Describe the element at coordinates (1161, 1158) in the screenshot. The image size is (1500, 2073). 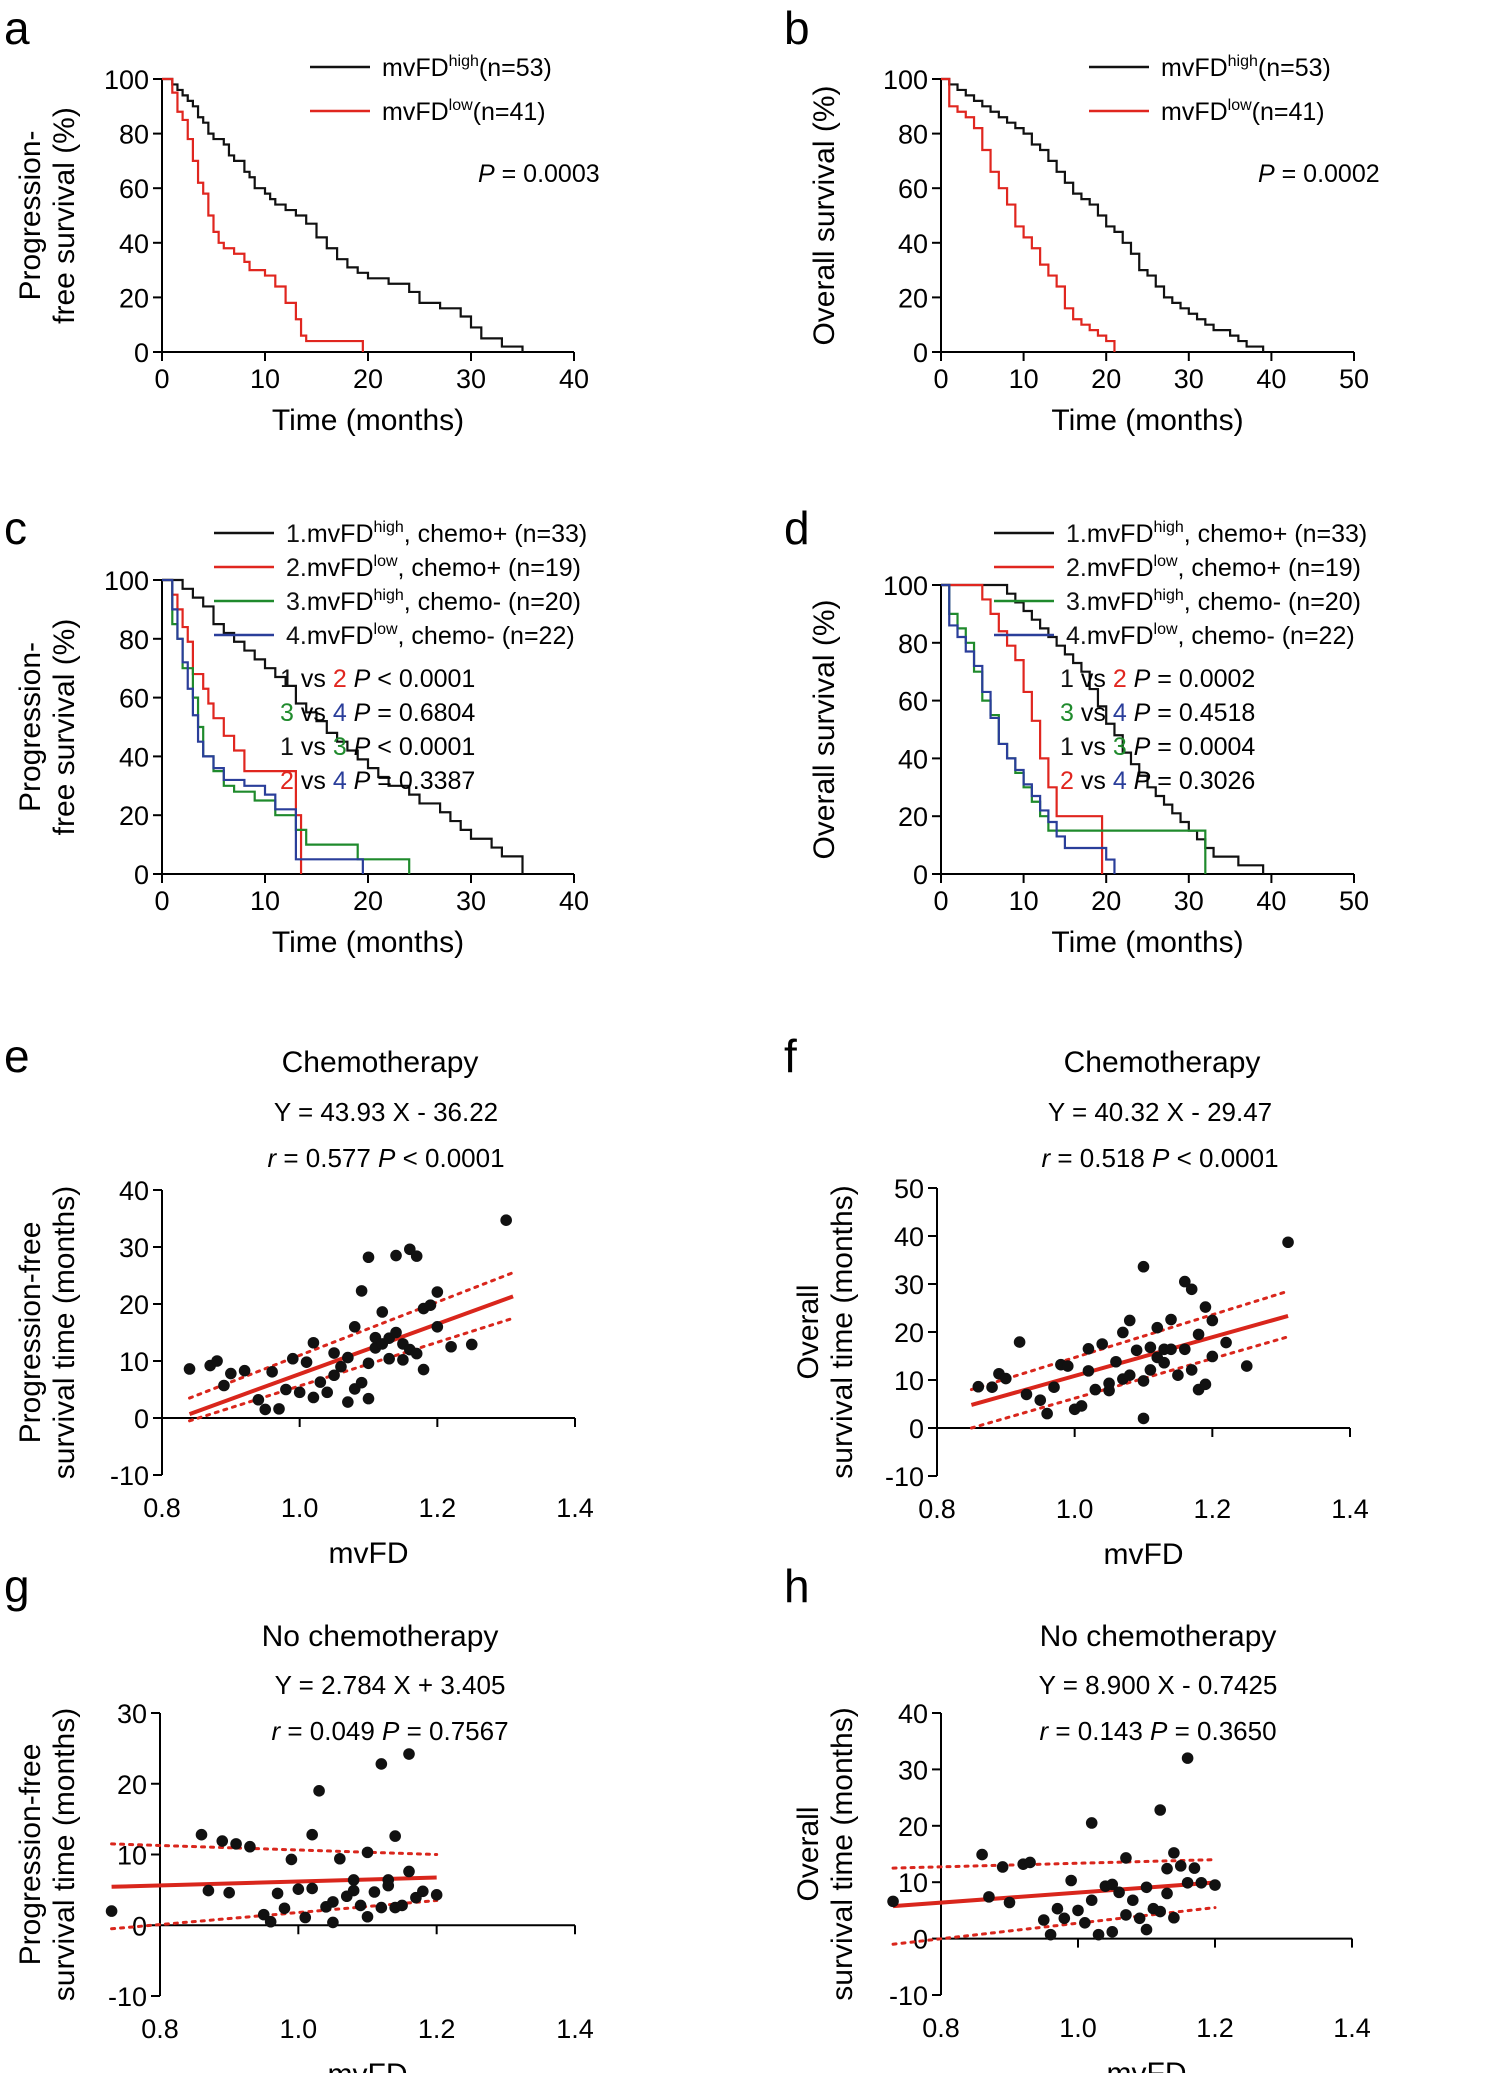
I see `p-italic: P` at that location.